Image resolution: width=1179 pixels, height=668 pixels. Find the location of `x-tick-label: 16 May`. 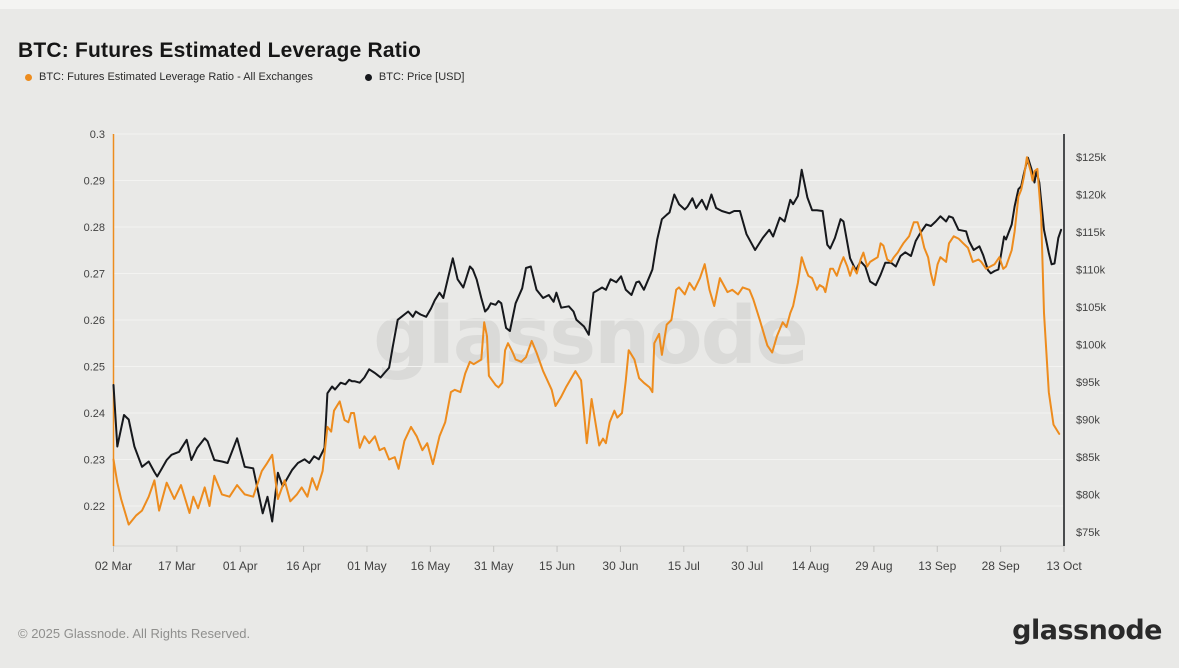

x-tick-label: 16 May is located at coordinates (430, 566).